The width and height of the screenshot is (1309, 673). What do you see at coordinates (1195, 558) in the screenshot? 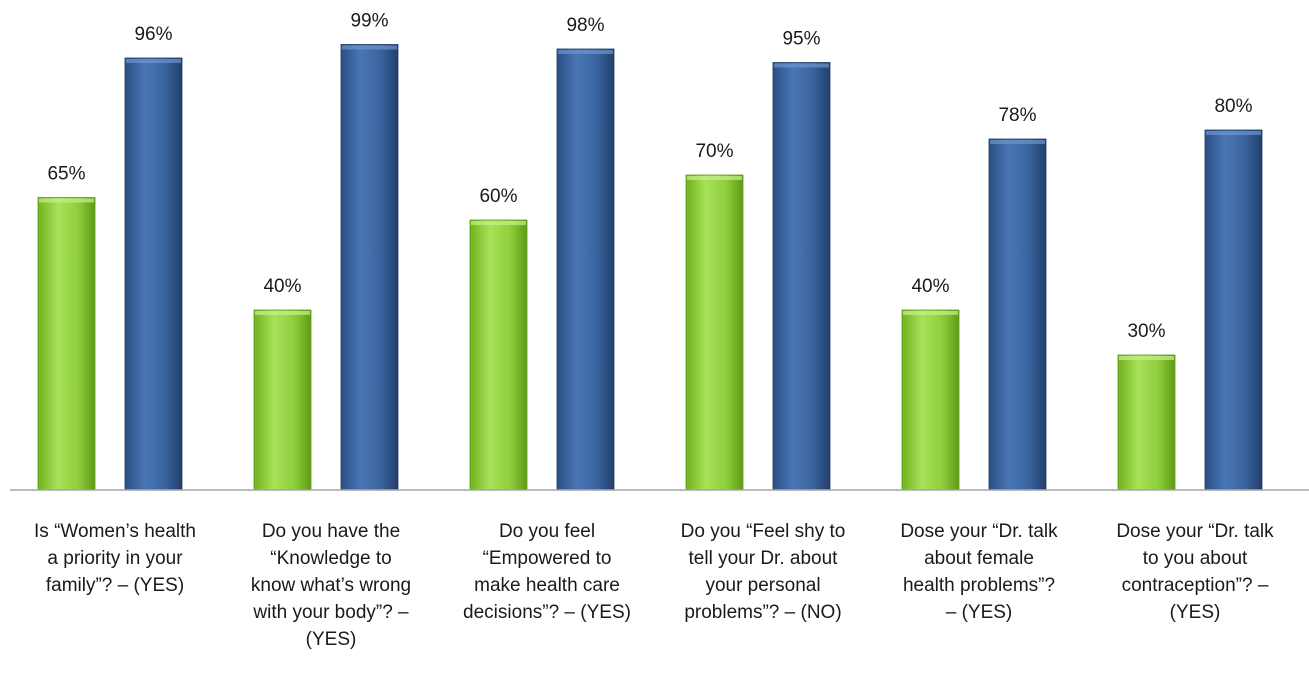
I see `category-label-6-line-2: to you about` at bounding box center [1195, 558].